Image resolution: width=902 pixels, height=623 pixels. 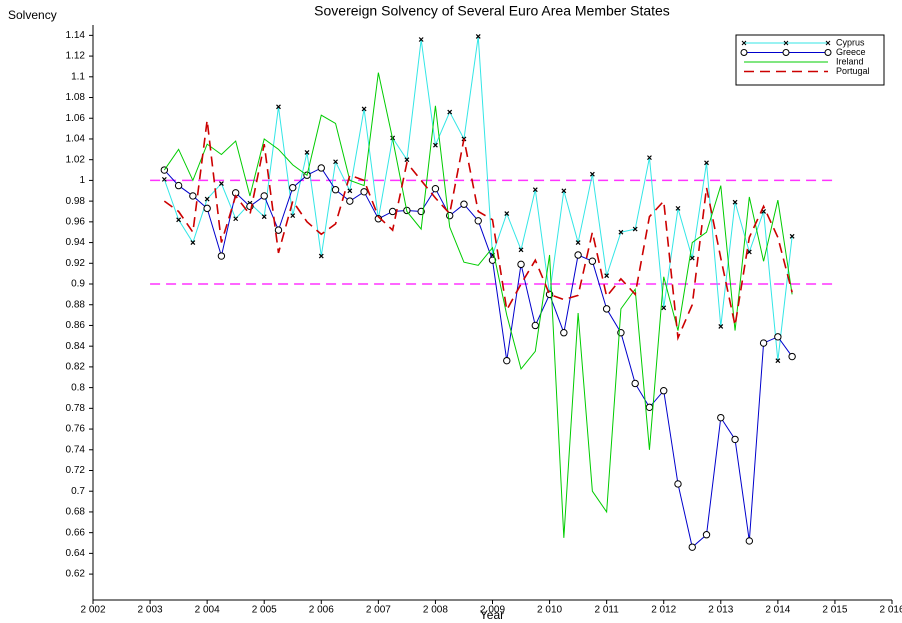 I want to click on x-axis-label: Year, so click(x=492, y=615).